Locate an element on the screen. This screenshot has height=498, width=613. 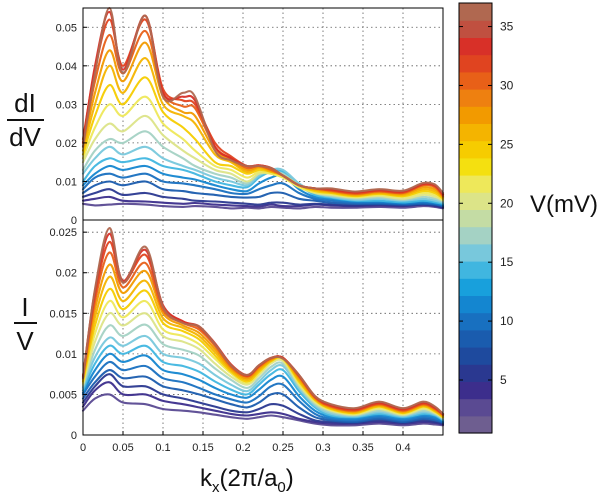
bottom-curve-16mV is located at coordinates (263, 377).